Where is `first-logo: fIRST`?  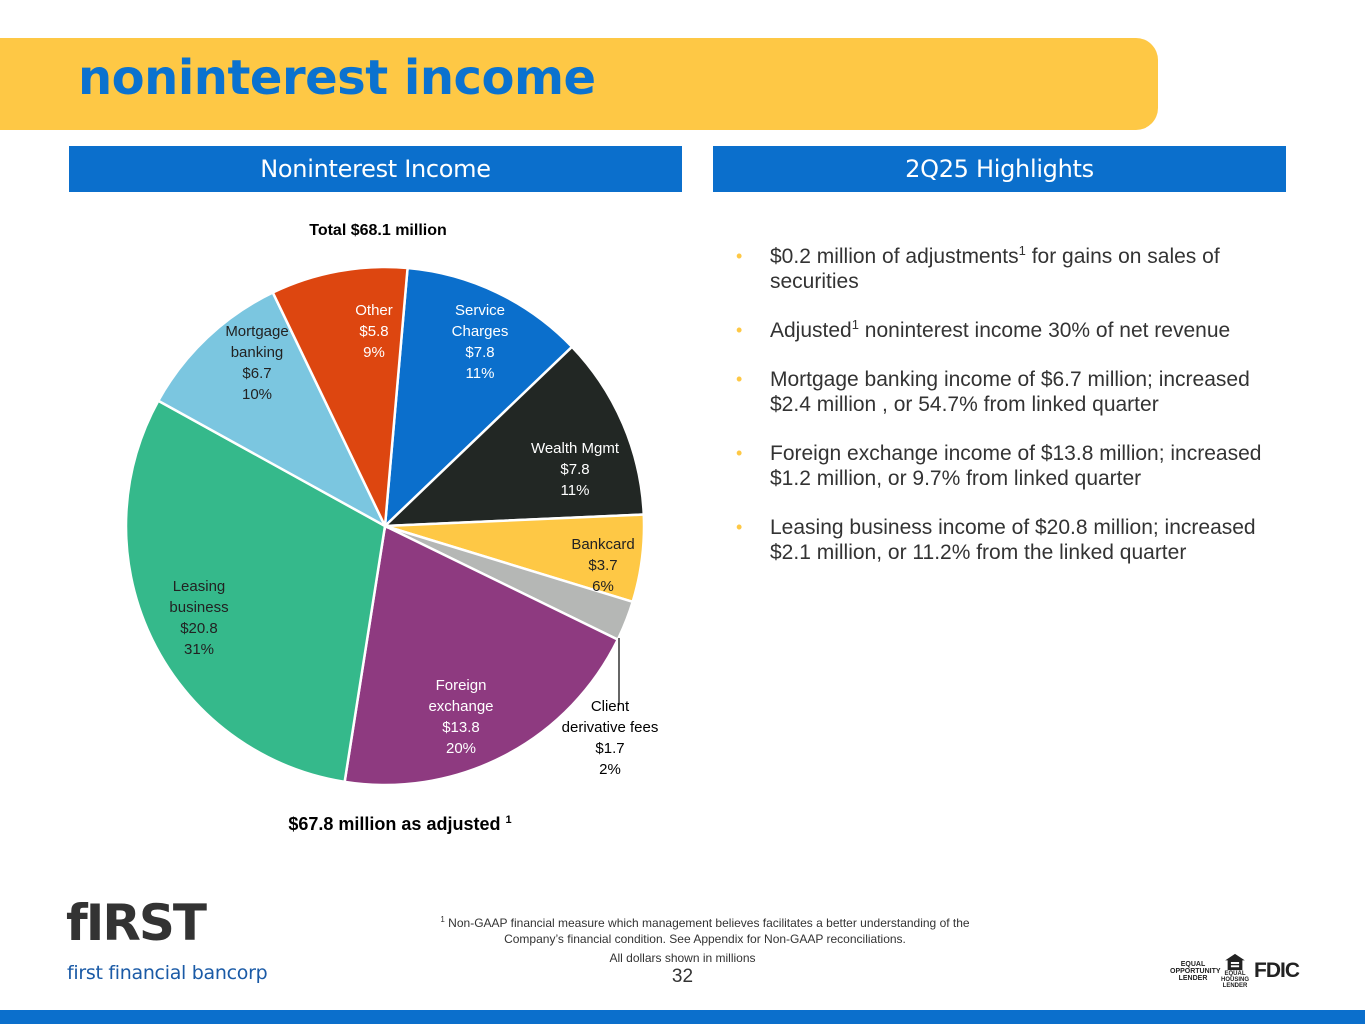
first-logo: fIRST is located at coordinates (136, 923).